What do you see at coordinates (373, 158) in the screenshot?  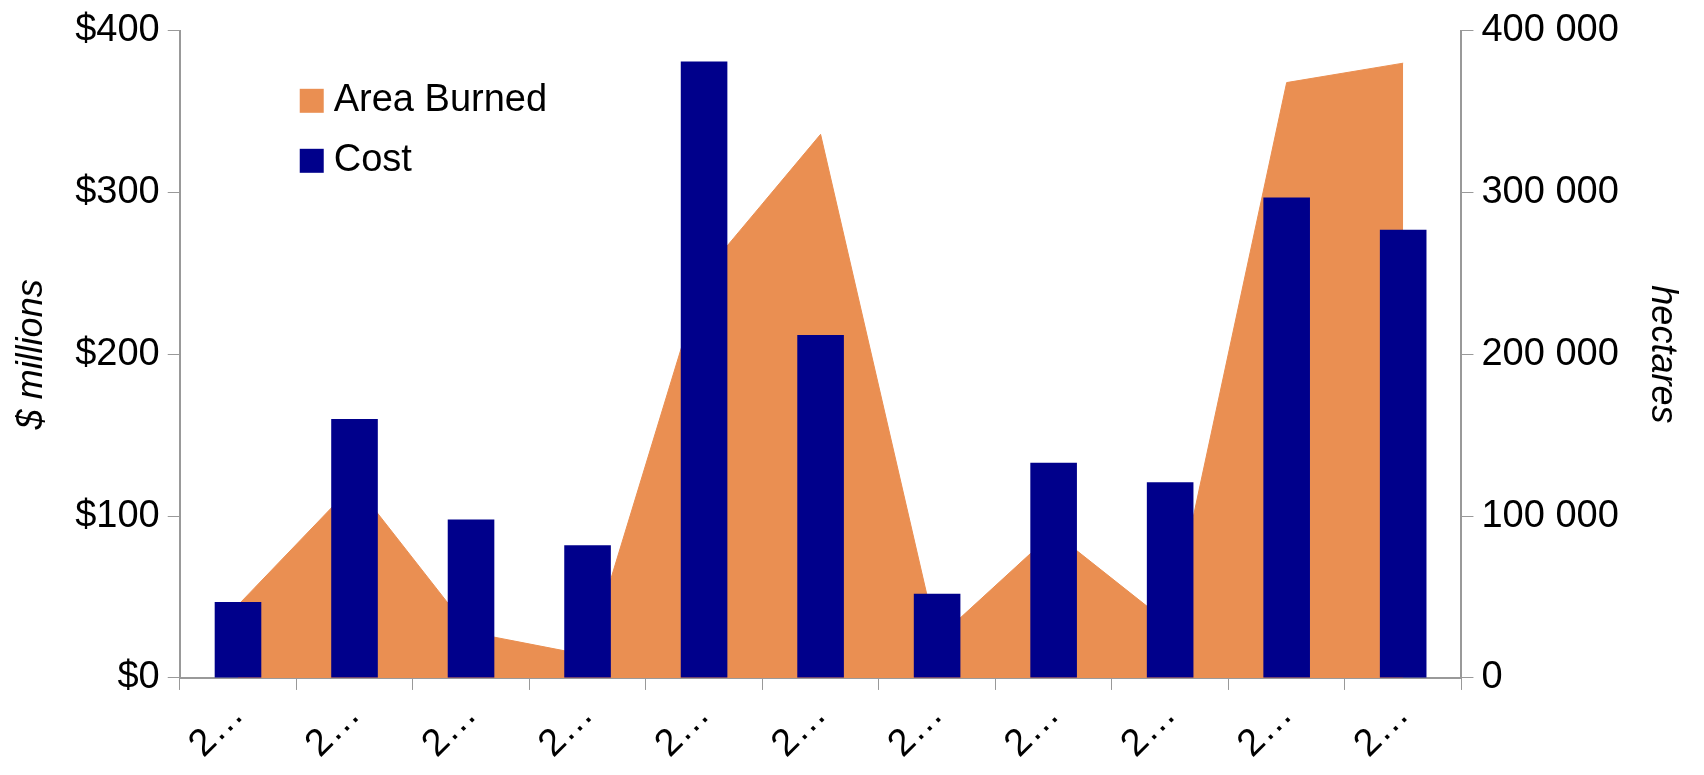 I see `legend-label: Cost` at bounding box center [373, 158].